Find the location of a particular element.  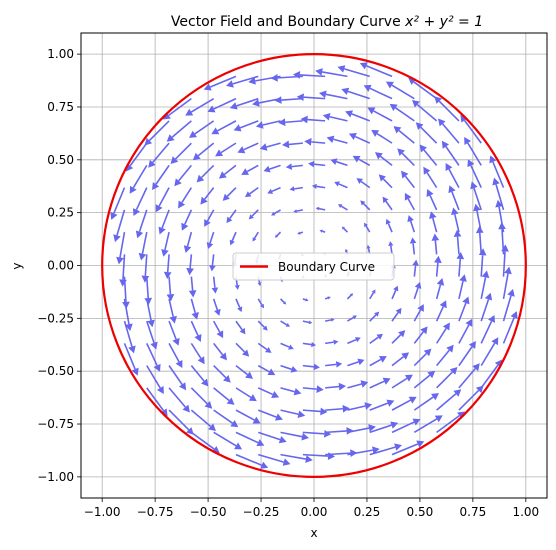

chart-title-text: Vector Field and Boundary Curve is located at coordinates (288, 22).